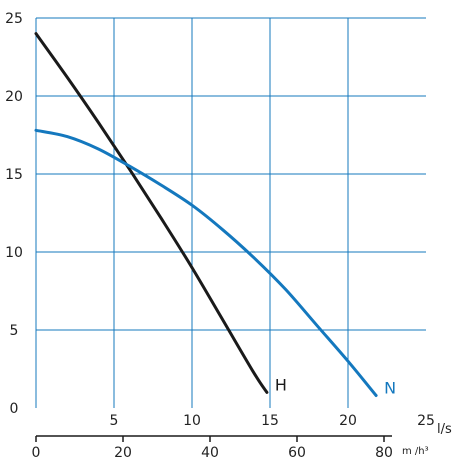 This screenshot has height=458, width=456. What do you see at coordinates (415, 451) in the screenshot?
I see `x2-axis-unit-label: m /h³` at bounding box center [415, 451].